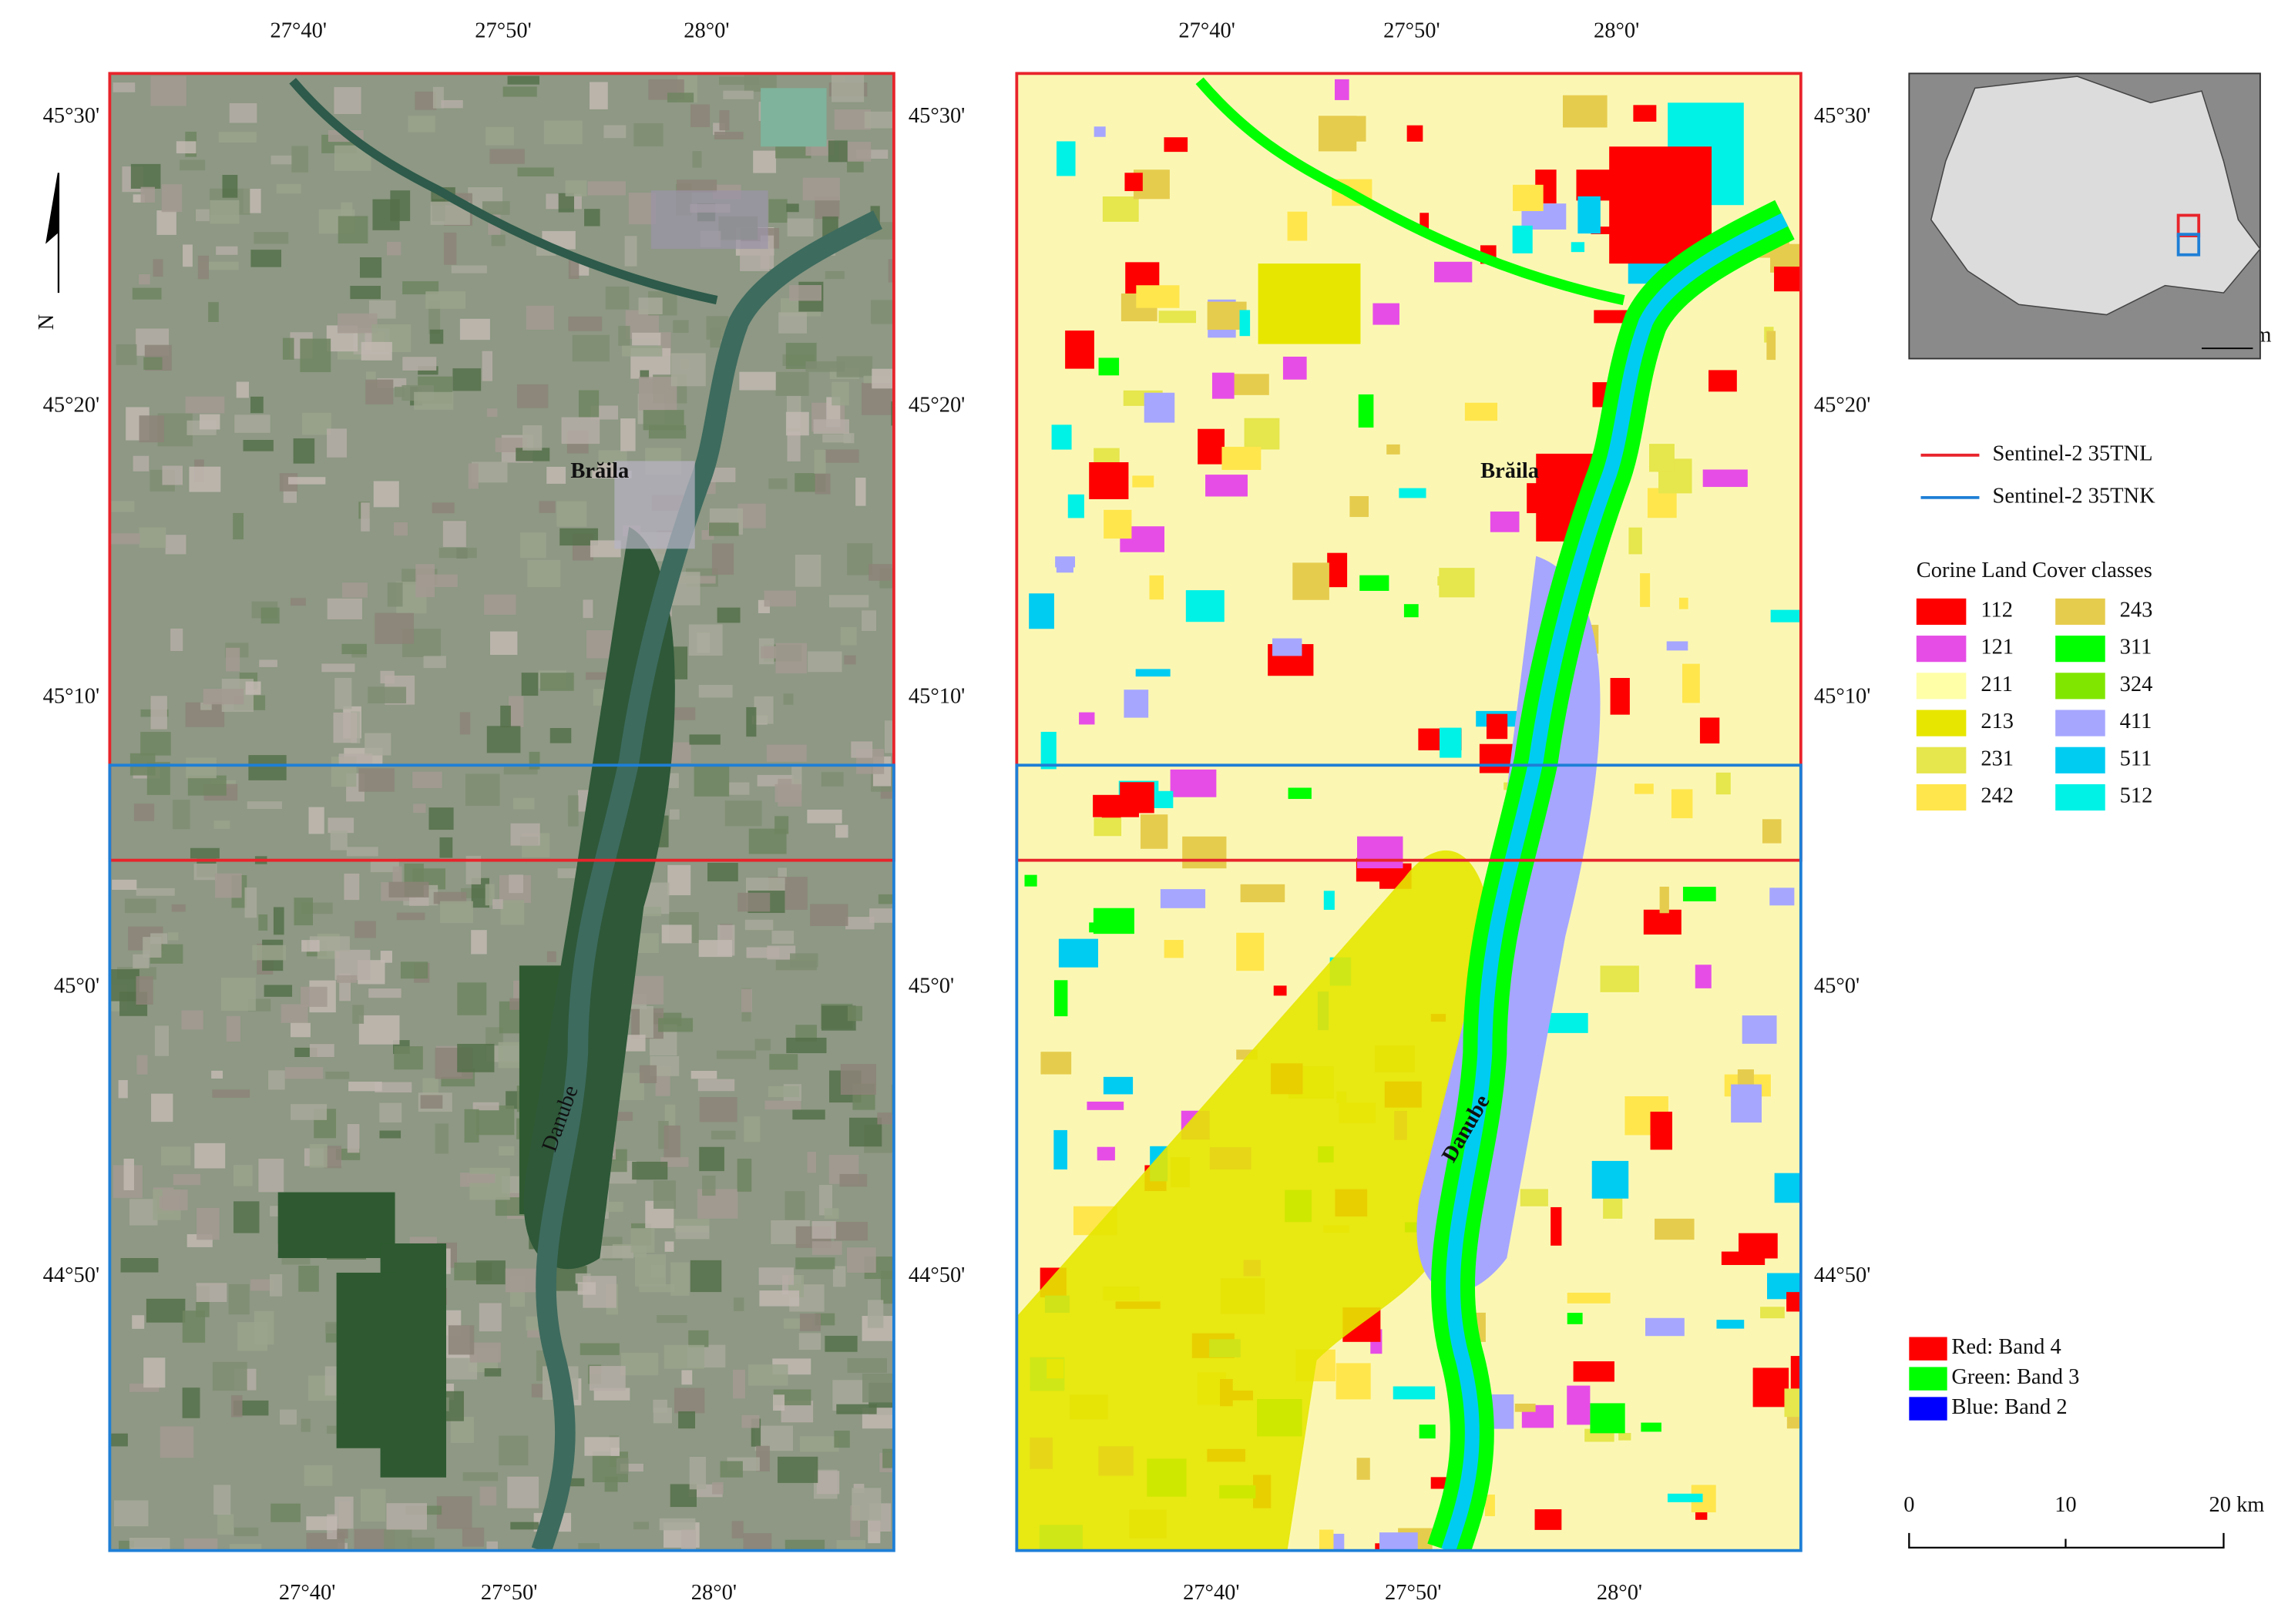  I want to click on band-label: Red: Band 4, so click(2006, 1347).